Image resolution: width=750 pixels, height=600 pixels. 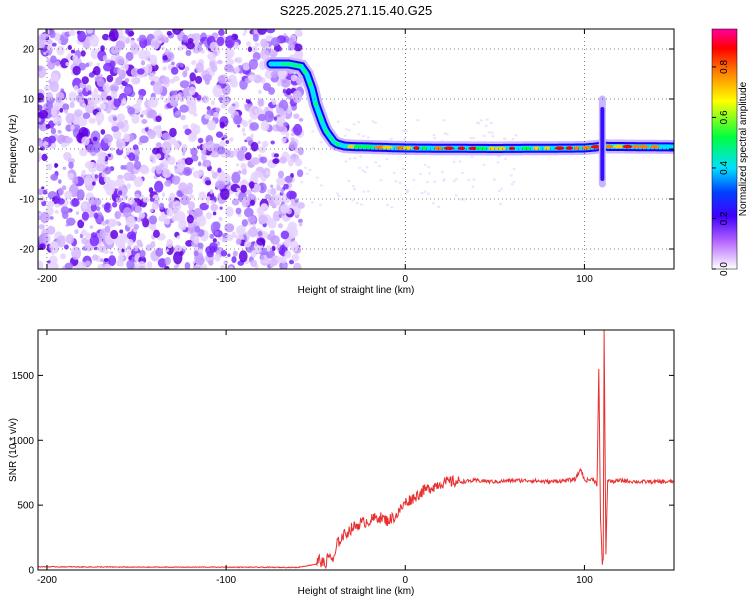 What do you see at coordinates (405, 580) in the screenshot?
I see `snr-x-tick-label: 0` at bounding box center [405, 580].